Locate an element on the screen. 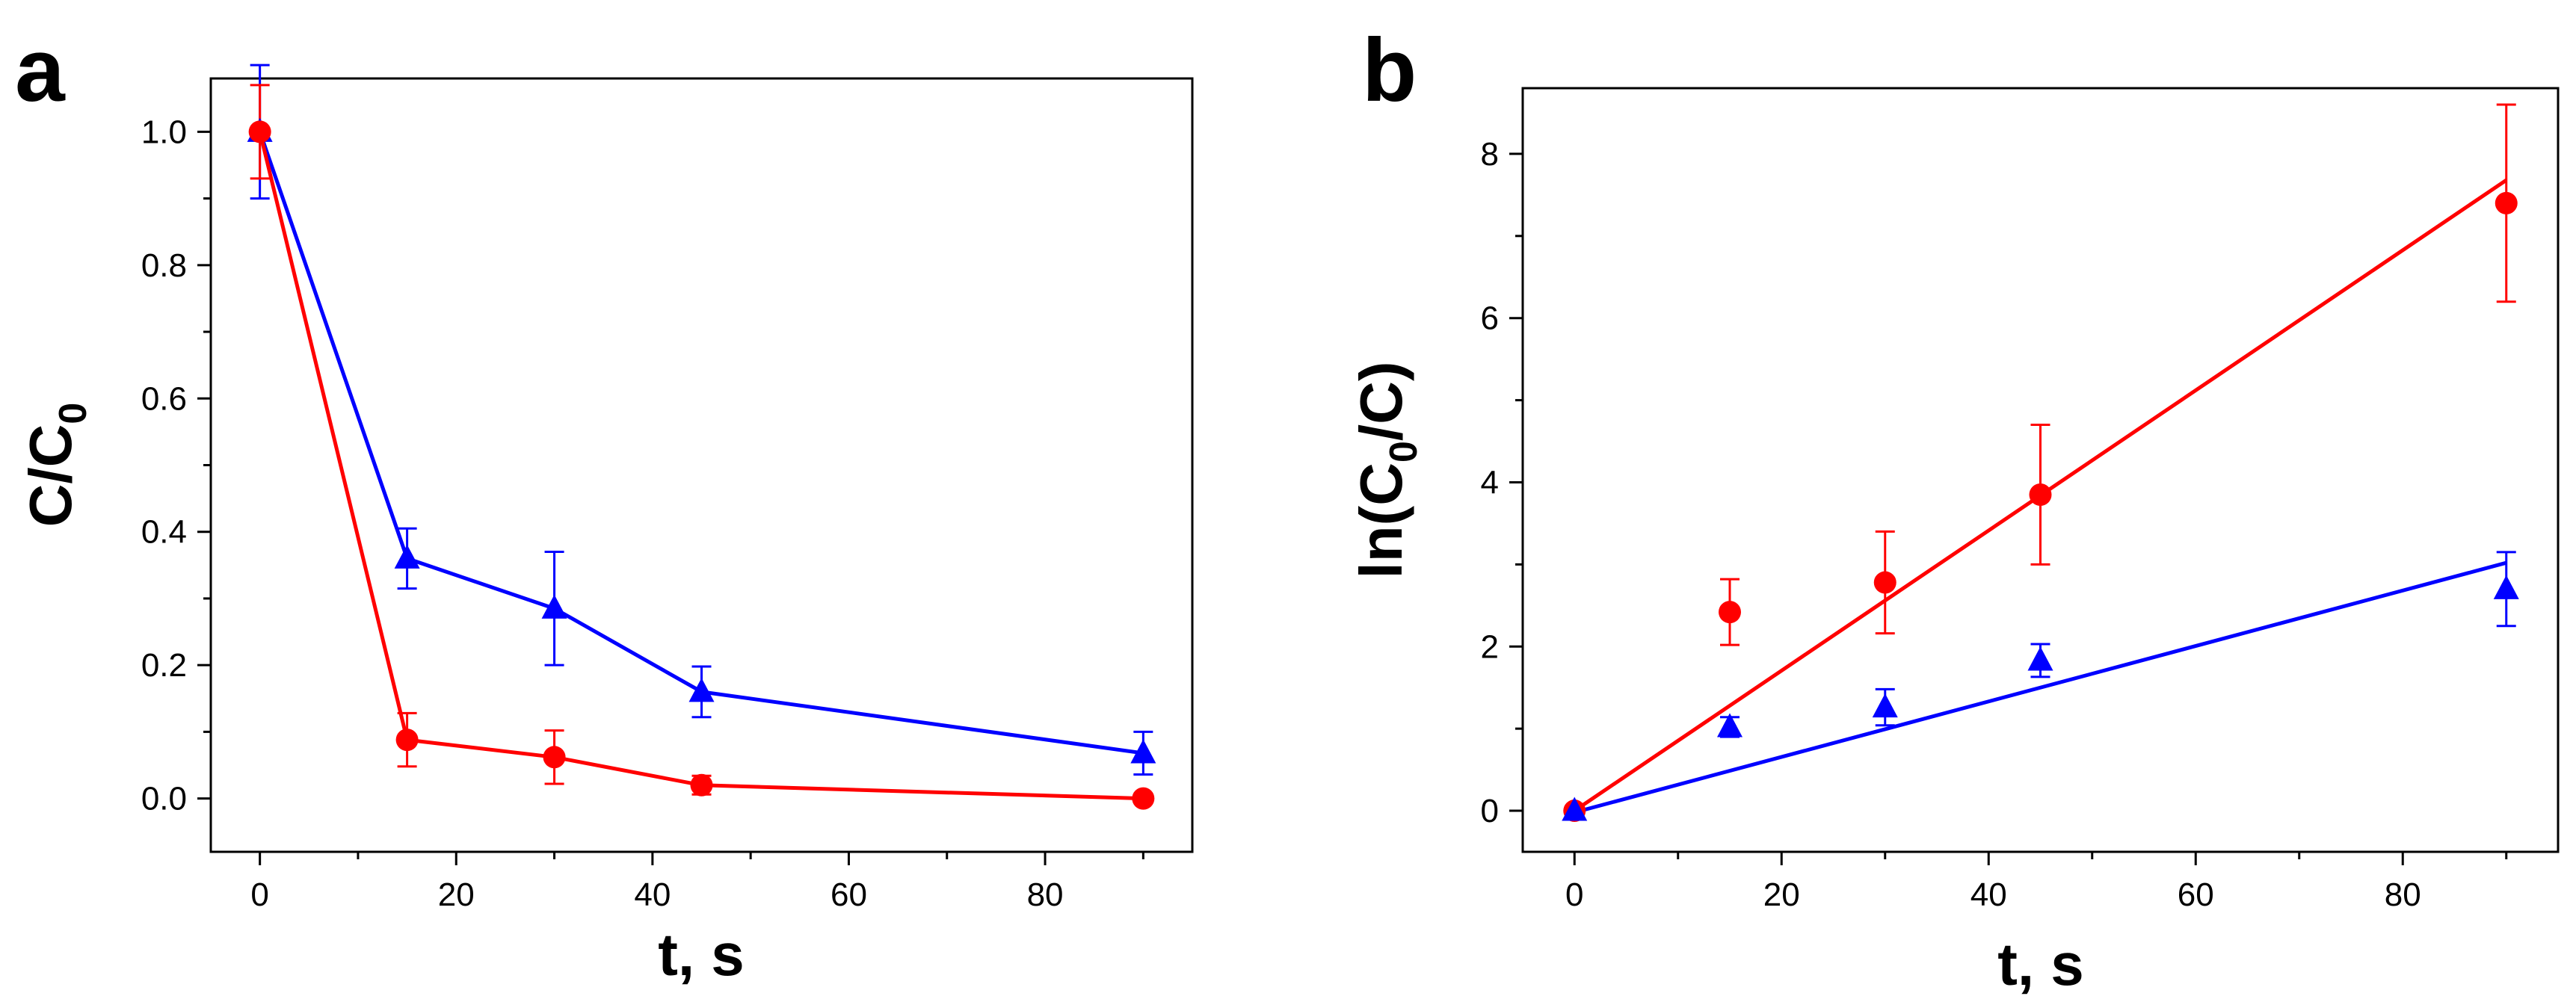 This screenshot has width=2576, height=1005. y-axis-title-a-sub: 0 is located at coordinates (73, 413).